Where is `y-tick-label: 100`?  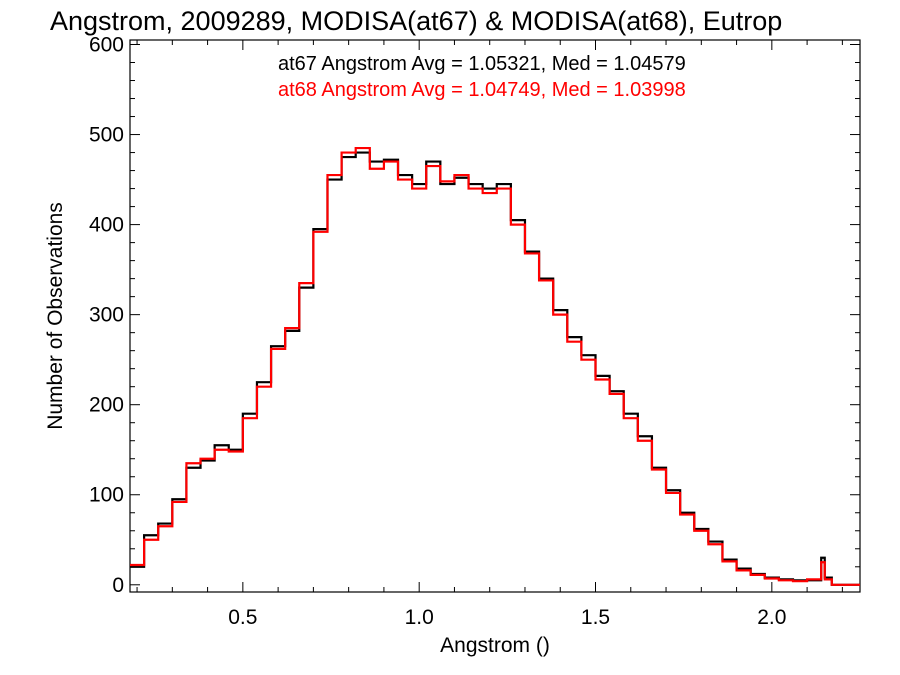 y-tick-label: 100 is located at coordinates (106, 495).